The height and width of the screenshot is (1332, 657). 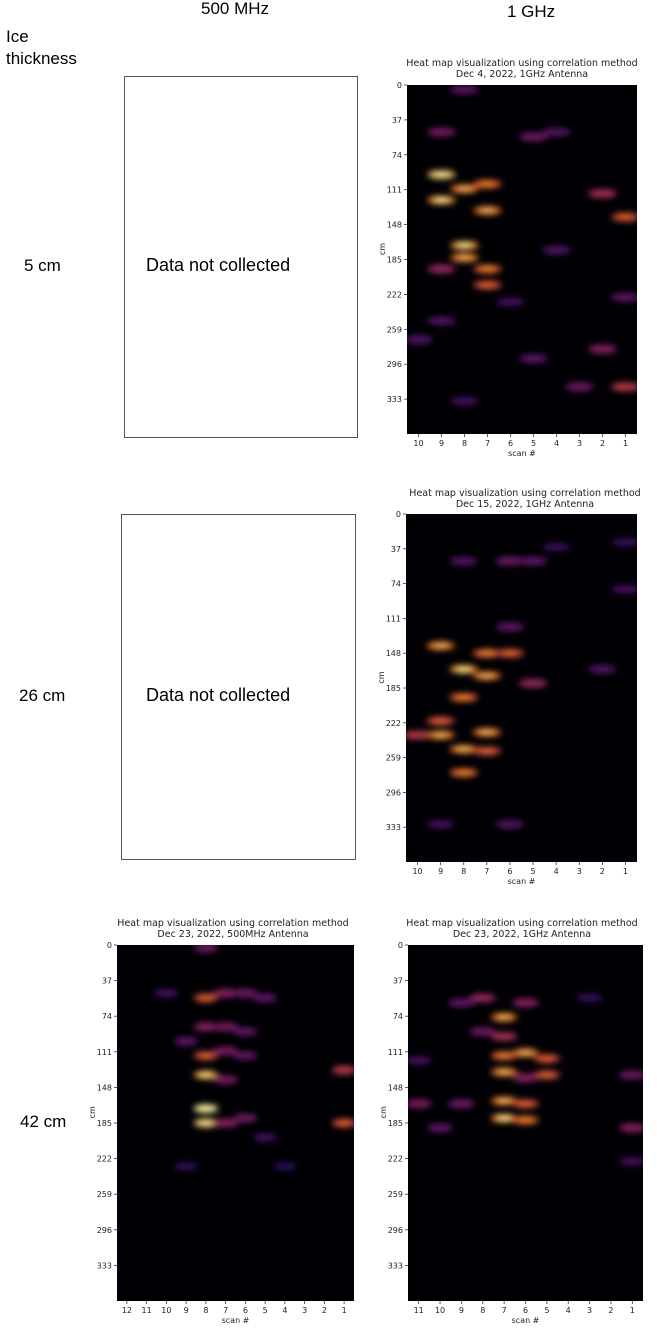 I want to click on row-label-5cm: 5 cm, so click(x=42, y=265).